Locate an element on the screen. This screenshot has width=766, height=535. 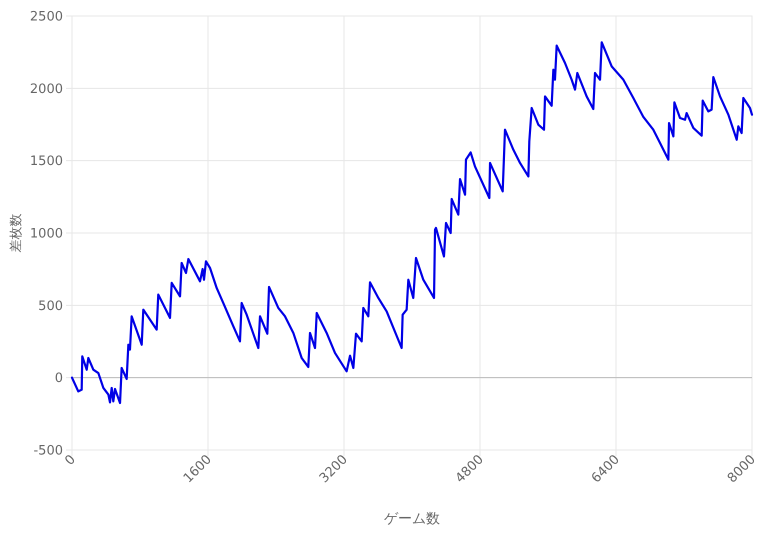
y-tick-label: 1000 is located at coordinates (46, 234).